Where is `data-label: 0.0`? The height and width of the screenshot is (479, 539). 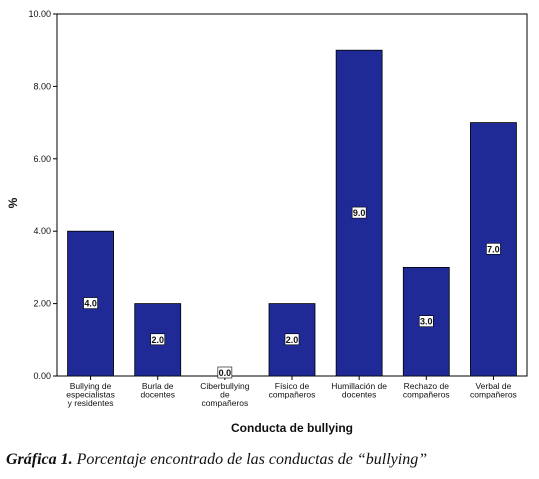 data-label: 0.0 is located at coordinates (225, 373).